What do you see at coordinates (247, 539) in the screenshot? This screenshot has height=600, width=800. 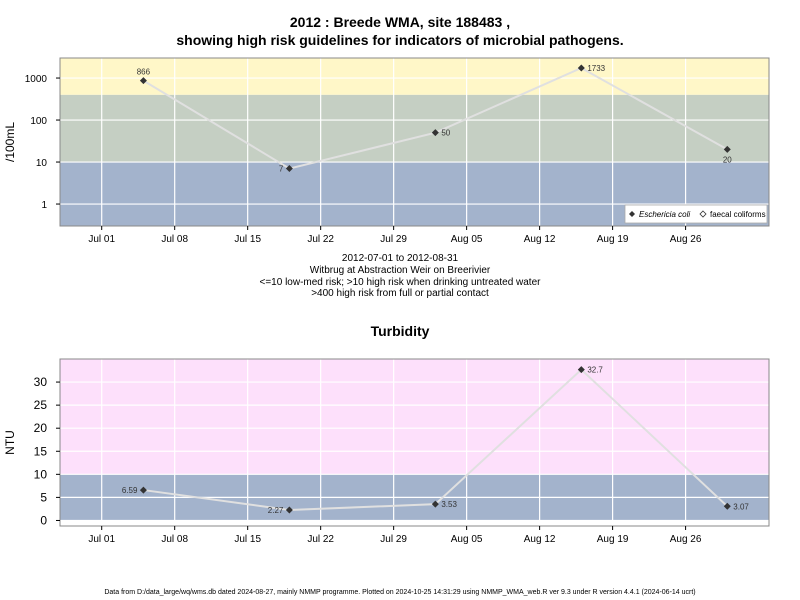 I see `chart2-x-tick-label: Jul 15` at bounding box center [247, 539].